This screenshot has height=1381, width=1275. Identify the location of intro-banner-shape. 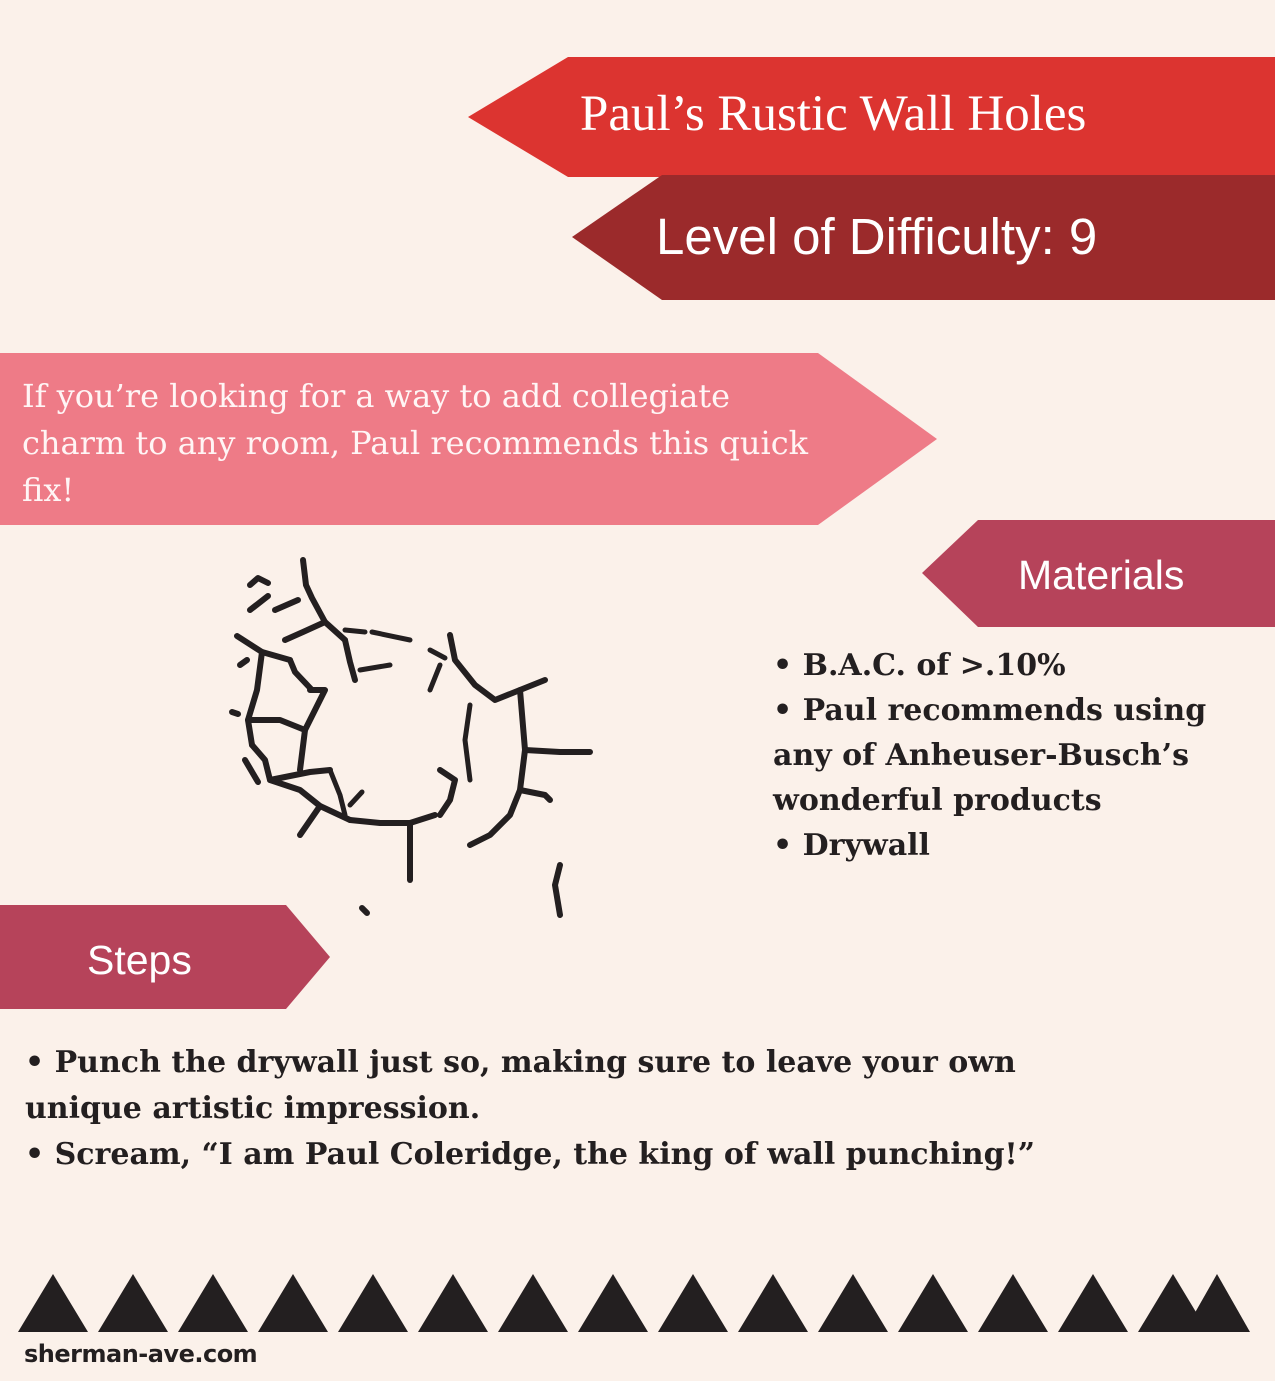
(468, 439).